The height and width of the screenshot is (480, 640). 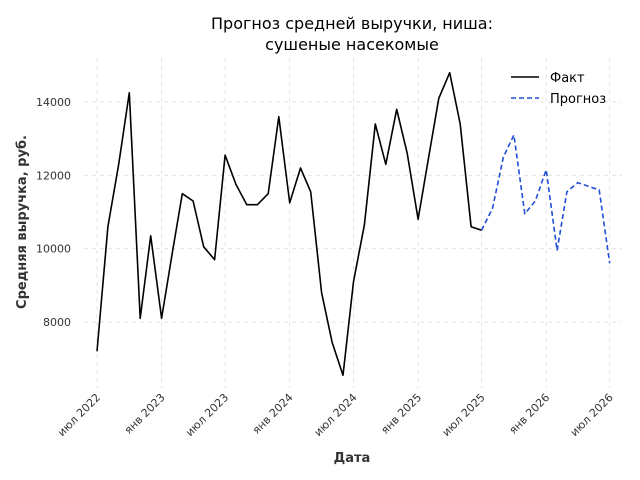 I want to click on legend-label-forecast: Прогноз, so click(x=578, y=99).